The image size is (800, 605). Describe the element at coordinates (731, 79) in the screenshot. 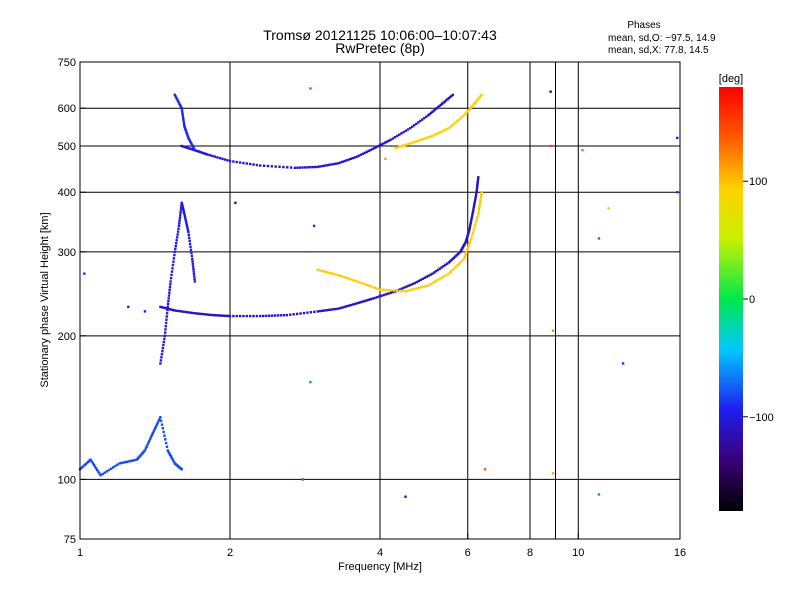

I see `colorbar-label: [deg]` at that location.